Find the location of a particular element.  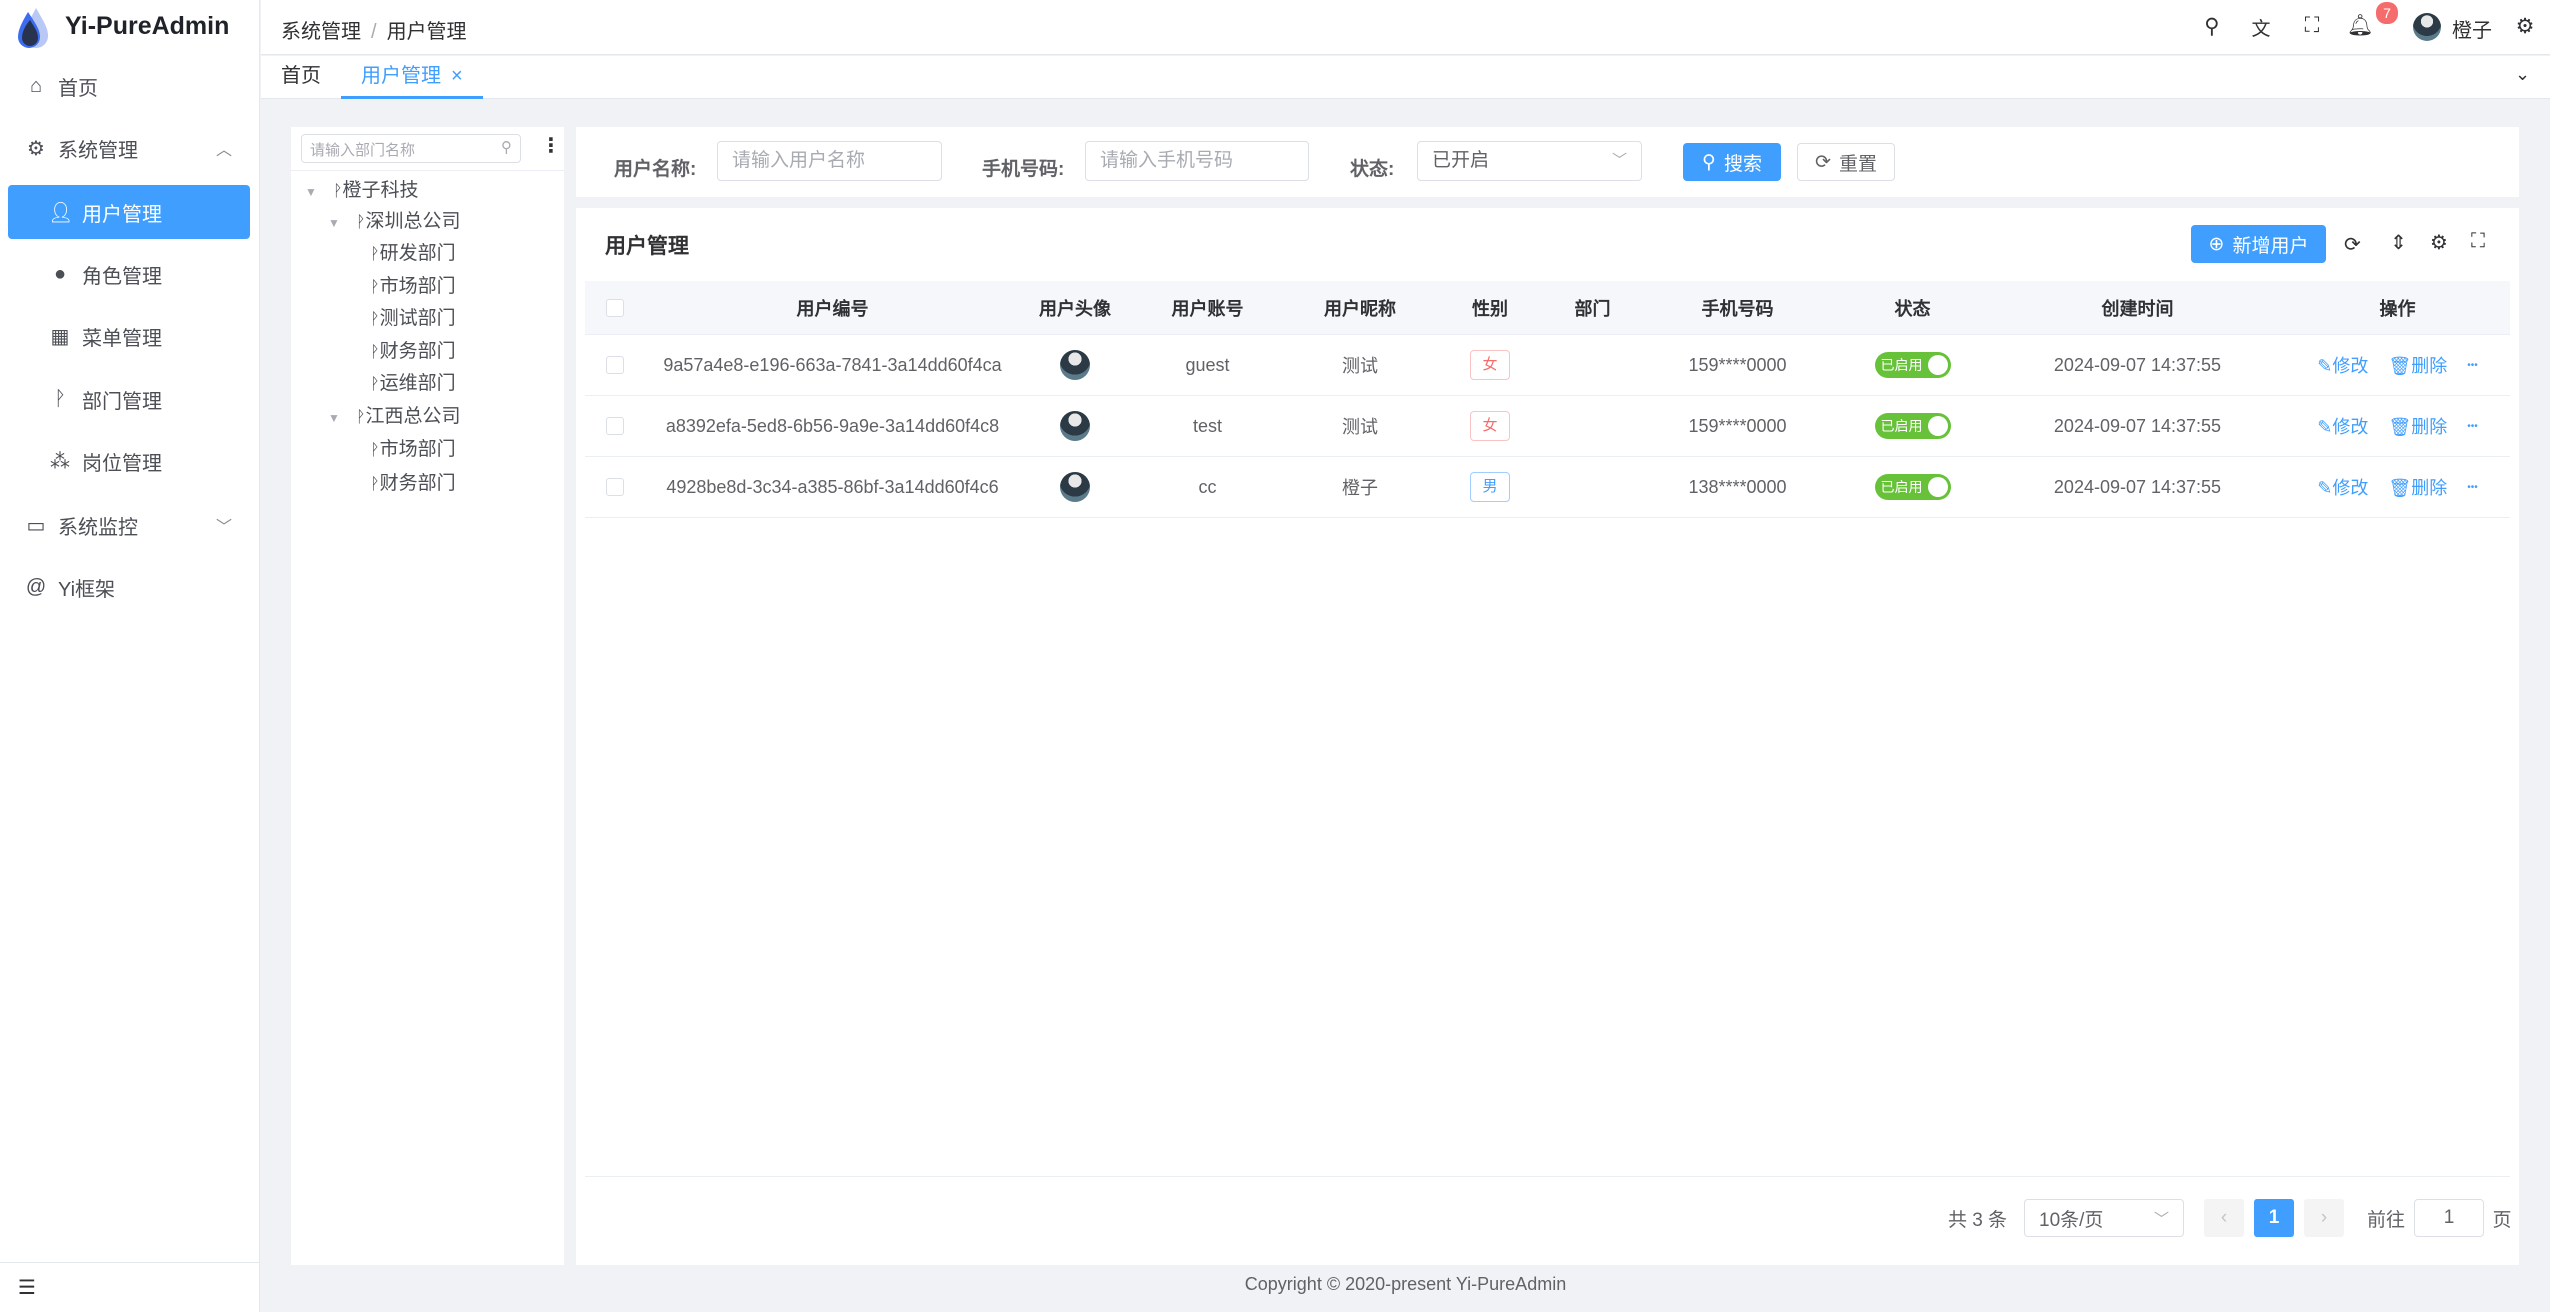

phone-input: 请输入手机号码 is located at coordinates (1197, 161).